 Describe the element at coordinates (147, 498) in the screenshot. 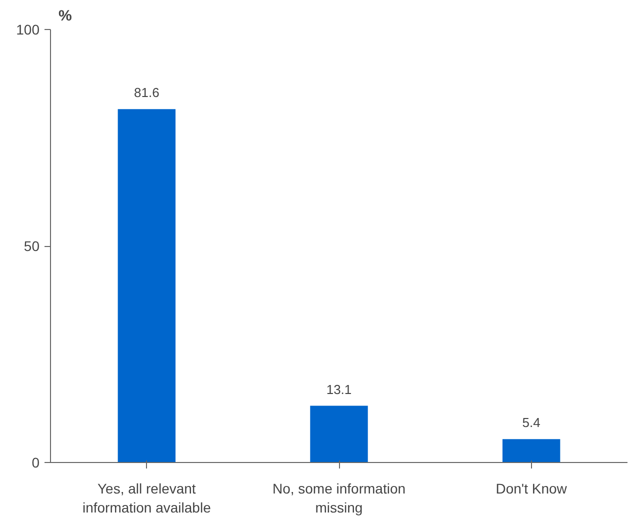

I see `x-tick-label: Yes, all relevant information available` at that location.